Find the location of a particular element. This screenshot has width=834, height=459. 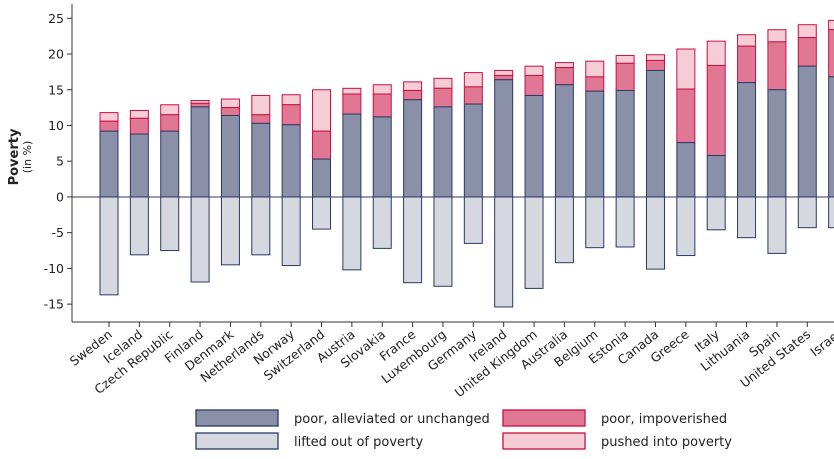

bar-lifted-out-italy is located at coordinates (716, 213).